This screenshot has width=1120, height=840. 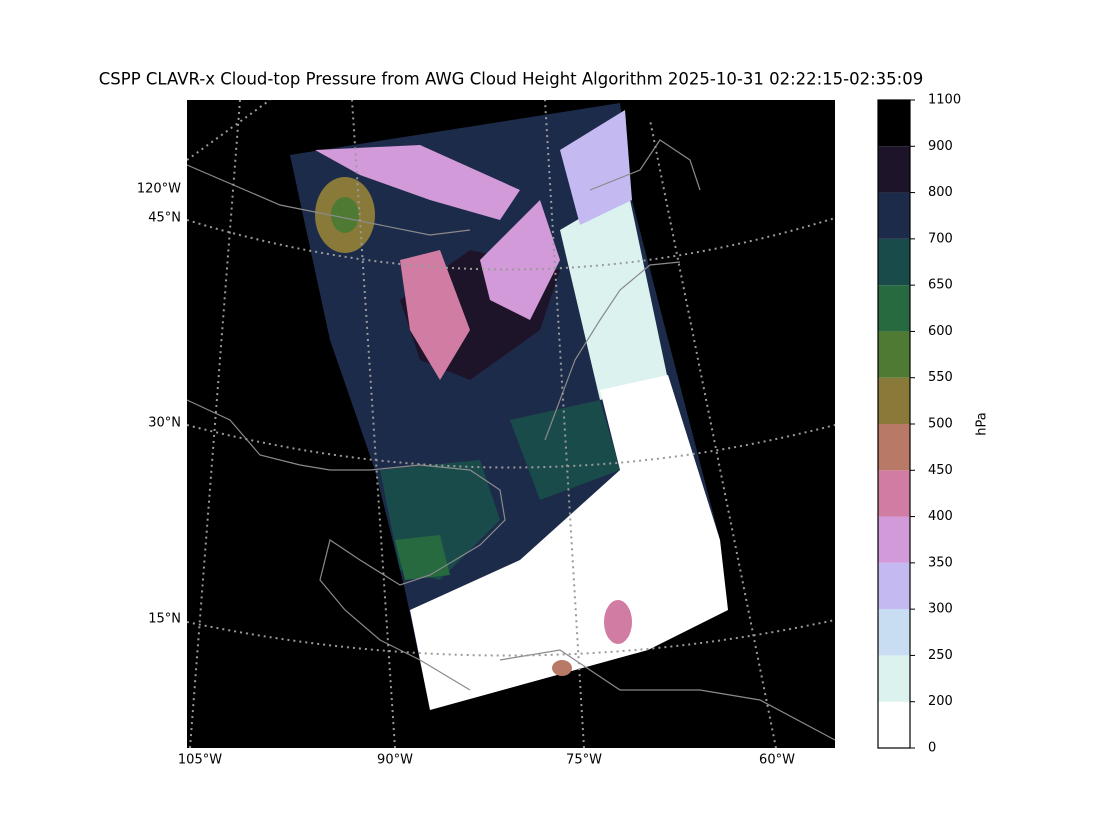 I want to click on lat-label: 45°N, so click(x=164, y=218).